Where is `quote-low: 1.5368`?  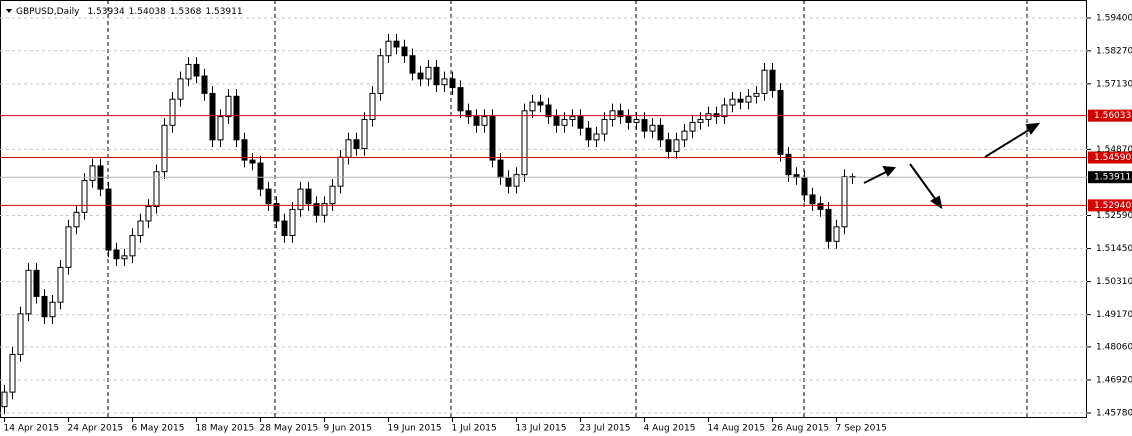 quote-low: 1.5368 is located at coordinates (186, 12).